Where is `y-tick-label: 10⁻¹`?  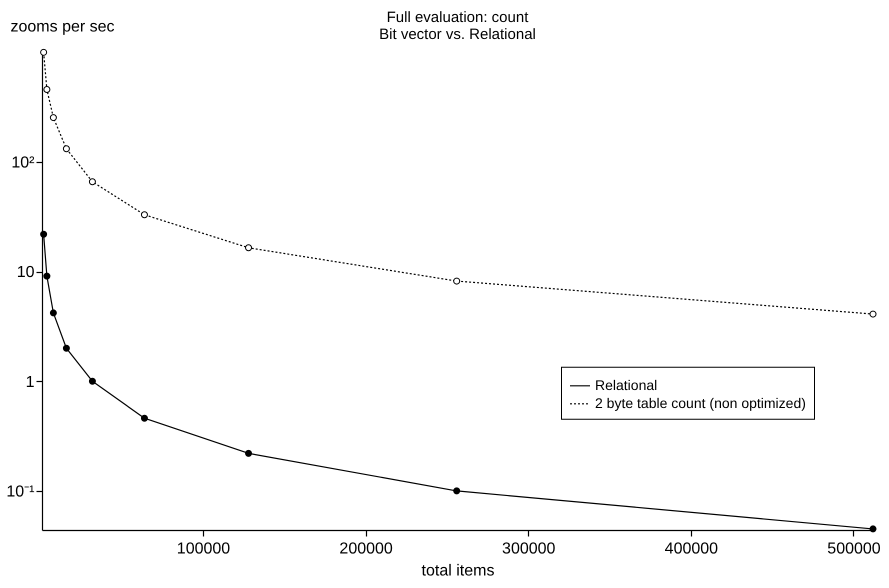
y-tick-label: 10⁻¹ is located at coordinates (20, 491).